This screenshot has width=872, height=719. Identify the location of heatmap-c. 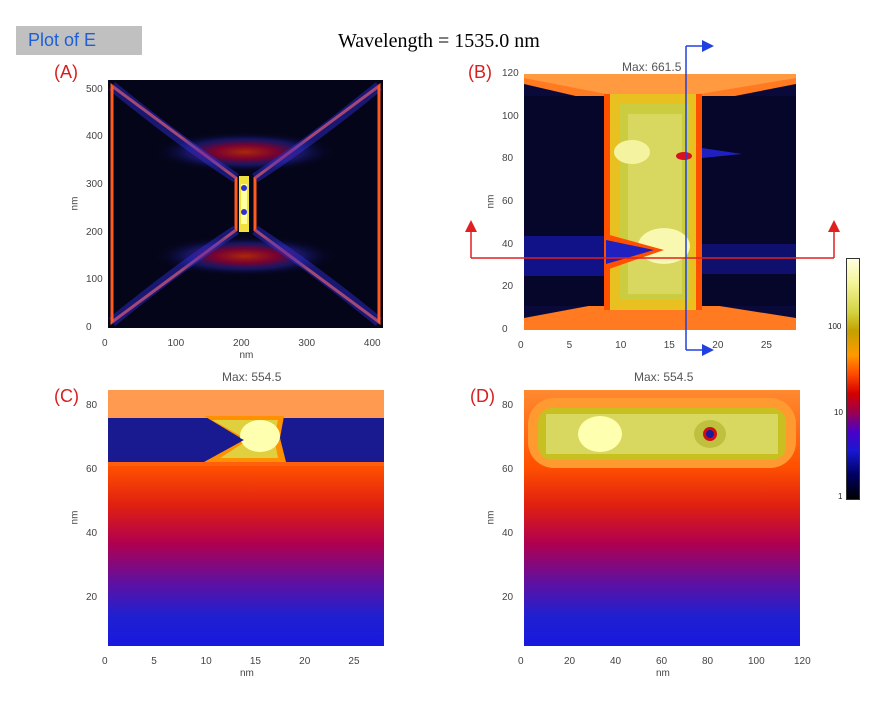
(246, 518).